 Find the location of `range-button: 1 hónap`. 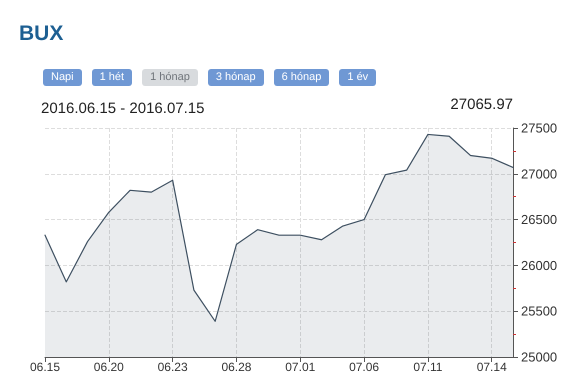

range-button: 1 hónap is located at coordinates (170, 77).